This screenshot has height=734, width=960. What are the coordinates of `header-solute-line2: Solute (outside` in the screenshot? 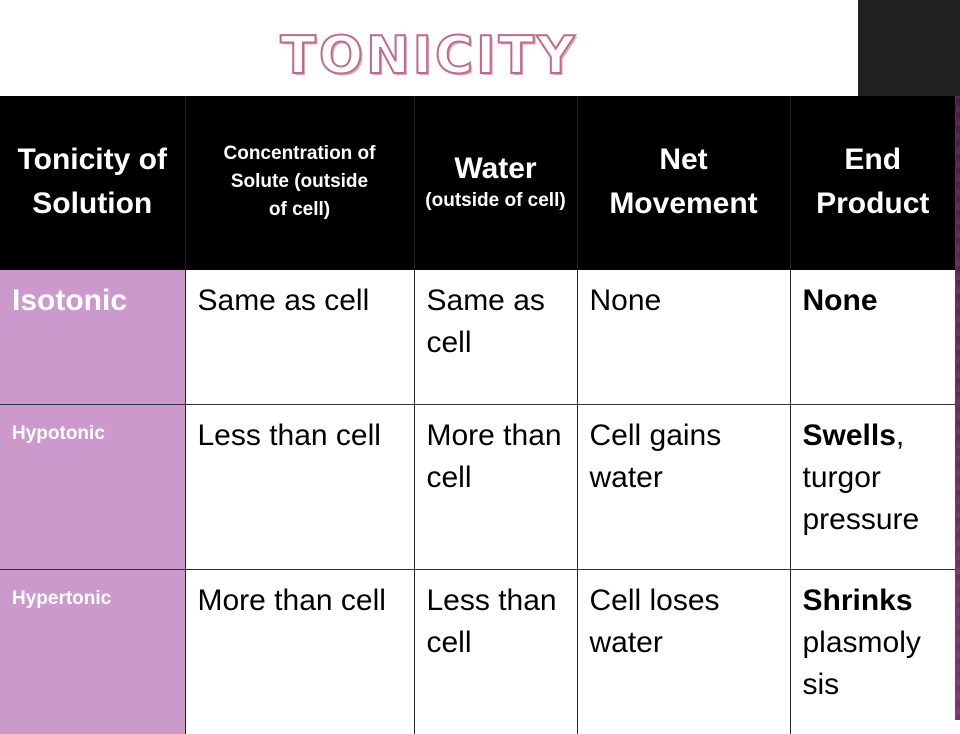 It's located at (300, 182).